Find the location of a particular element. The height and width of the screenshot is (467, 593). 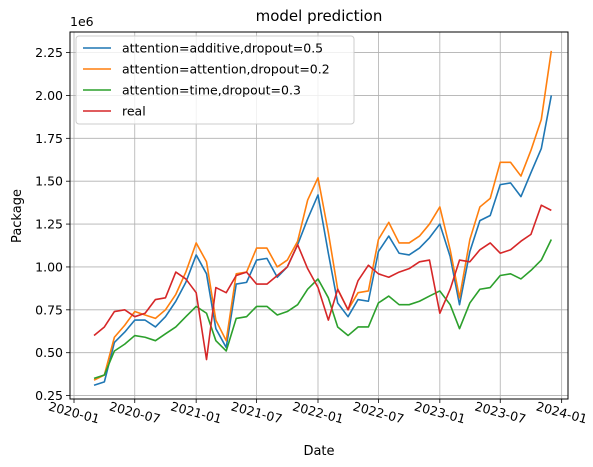

y-tick-label: 0.25 is located at coordinates (49, 395).